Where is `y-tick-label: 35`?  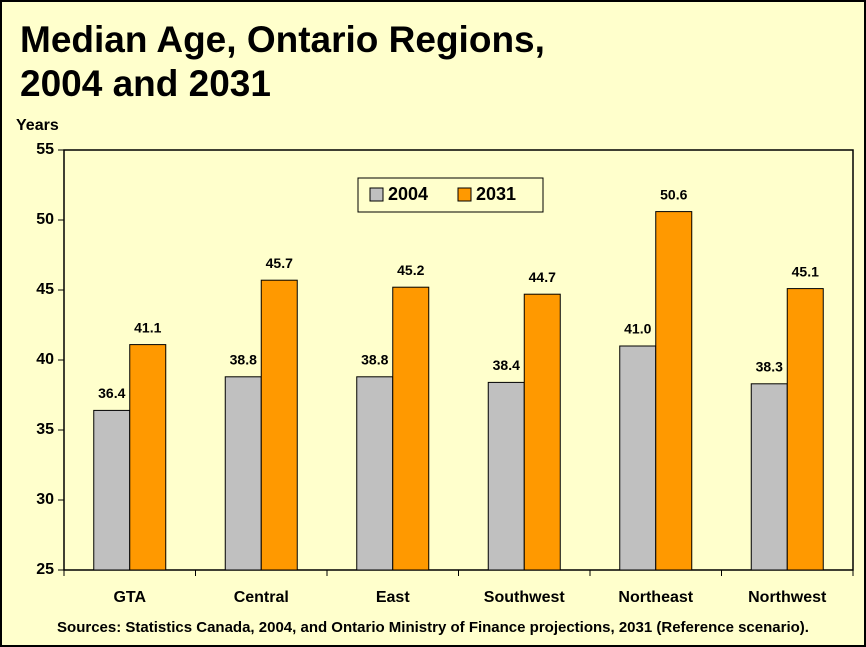
y-tick-label: 35 is located at coordinates (45, 429).